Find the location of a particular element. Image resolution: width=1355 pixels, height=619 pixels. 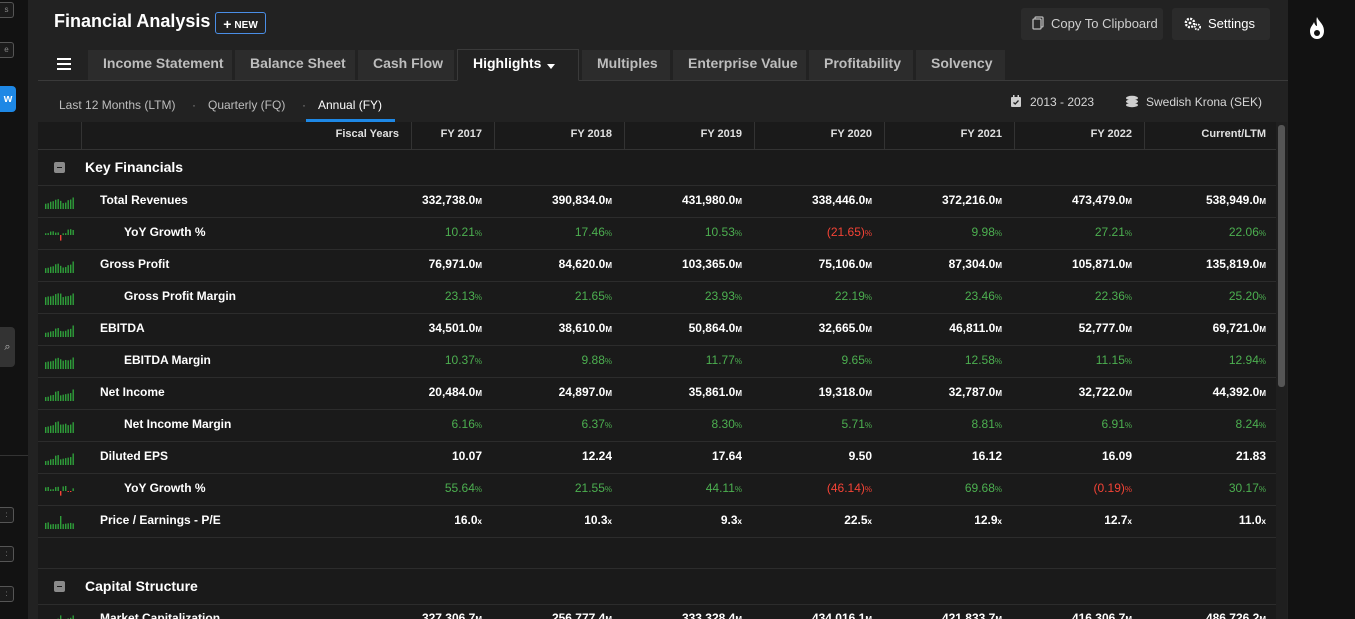

table-cell: 10.07 is located at coordinates (427, 456).